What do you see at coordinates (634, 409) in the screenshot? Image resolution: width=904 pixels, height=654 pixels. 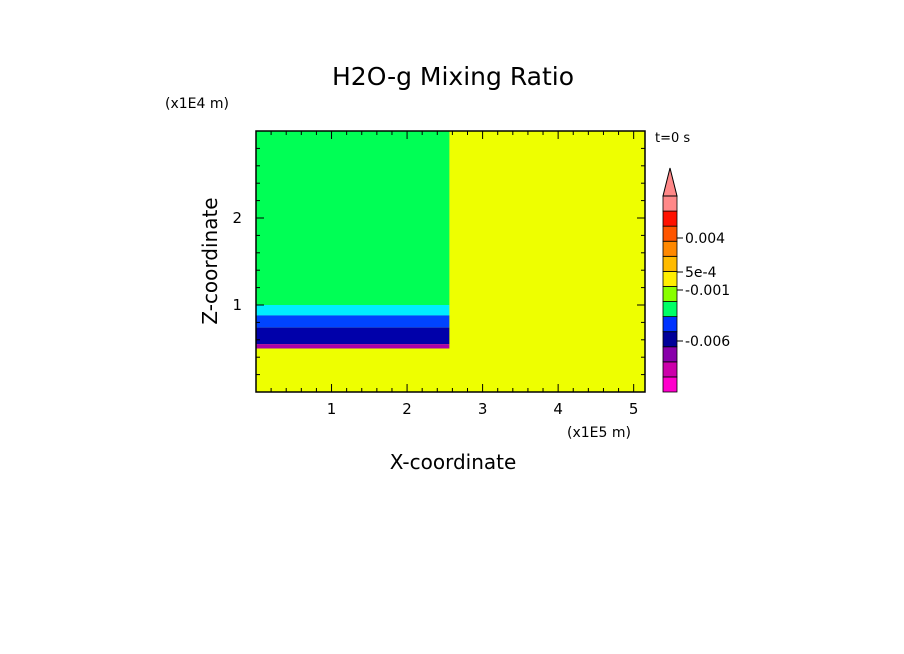 I see `x-tick-label: 5` at bounding box center [634, 409].